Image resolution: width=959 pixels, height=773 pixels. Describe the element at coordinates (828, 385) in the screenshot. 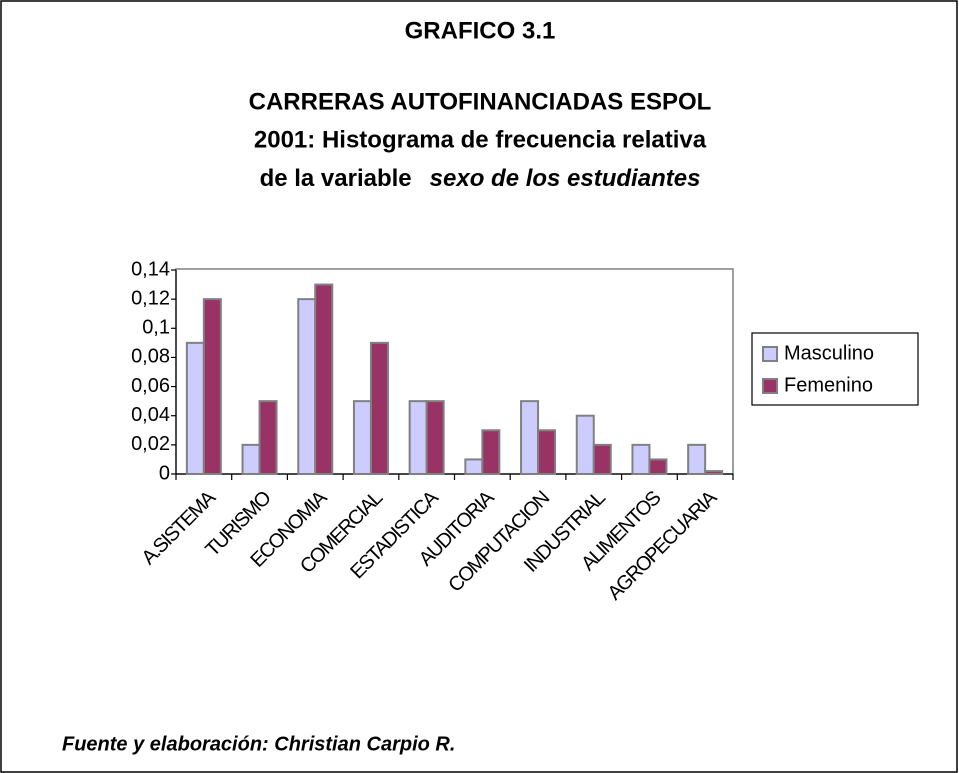

I see `legend-label: Femenino` at that location.